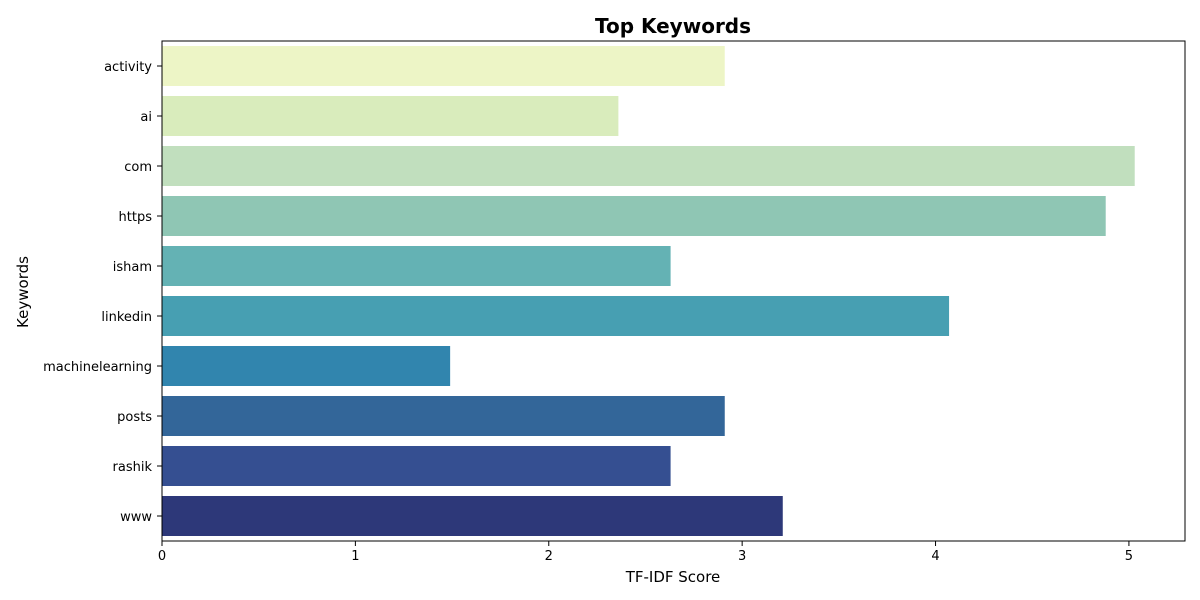 The height and width of the screenshot is (600, 1200). I want to click on x-tick-label: 1, so click(355, 556).